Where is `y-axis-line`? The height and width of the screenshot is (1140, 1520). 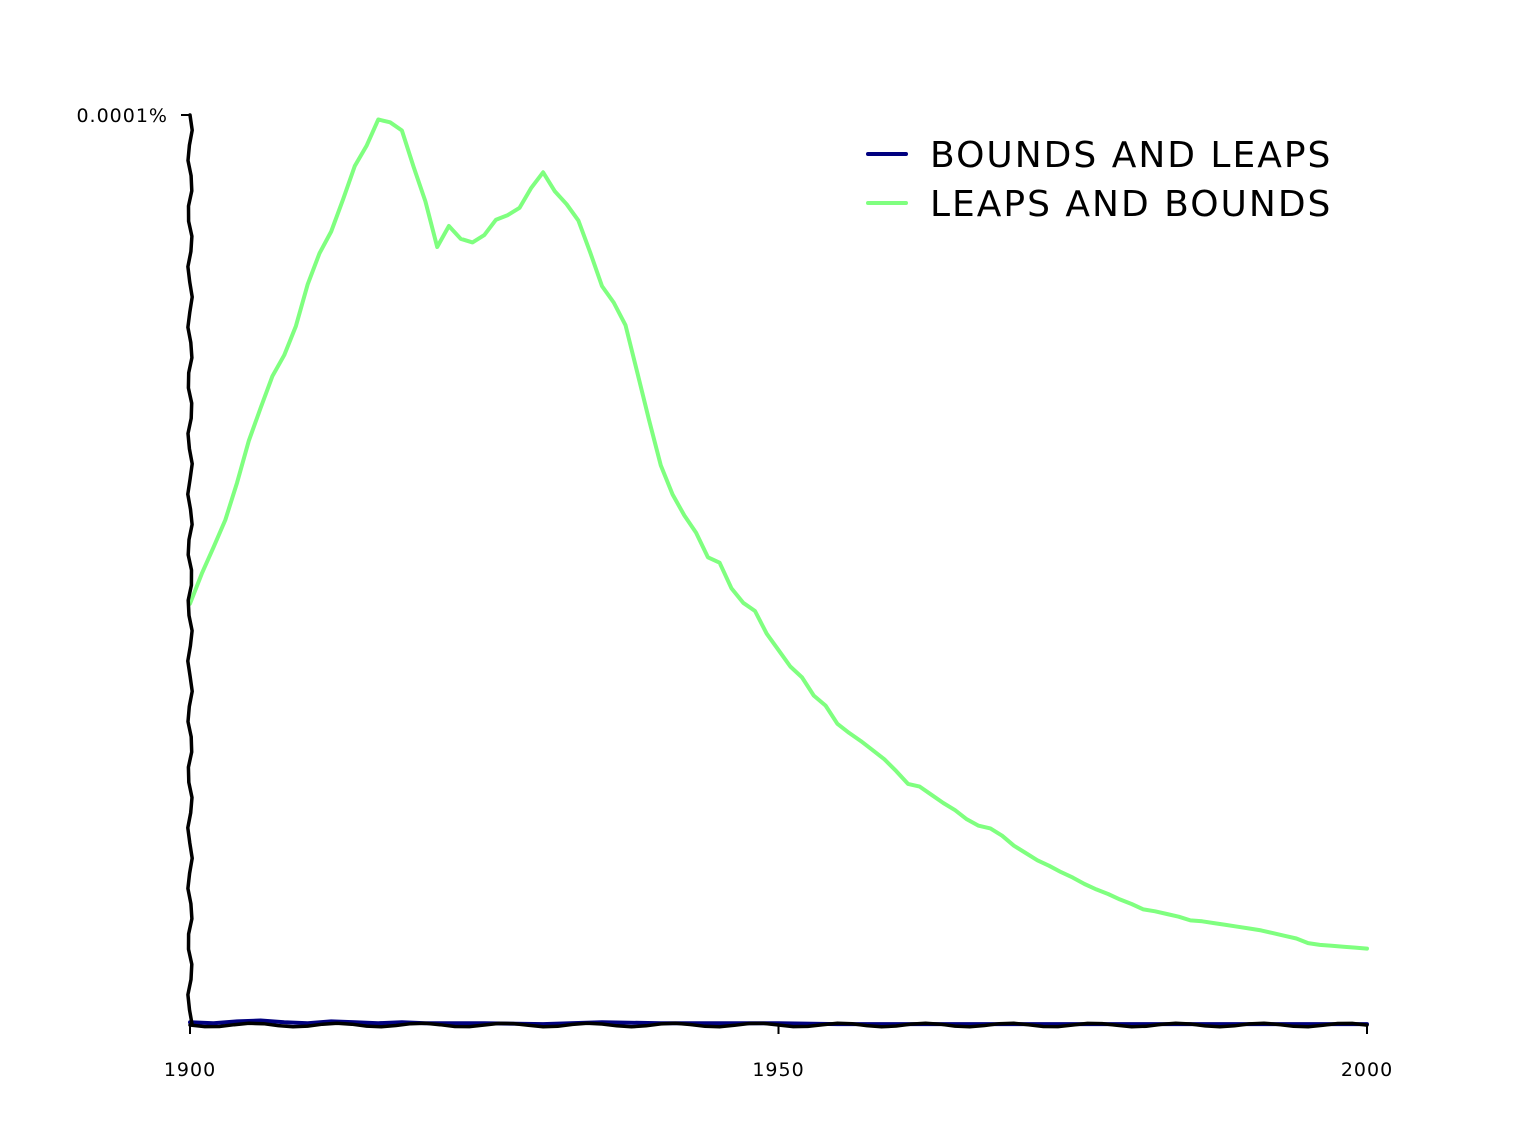 y-axis-line is located at coordinates (190, 570).